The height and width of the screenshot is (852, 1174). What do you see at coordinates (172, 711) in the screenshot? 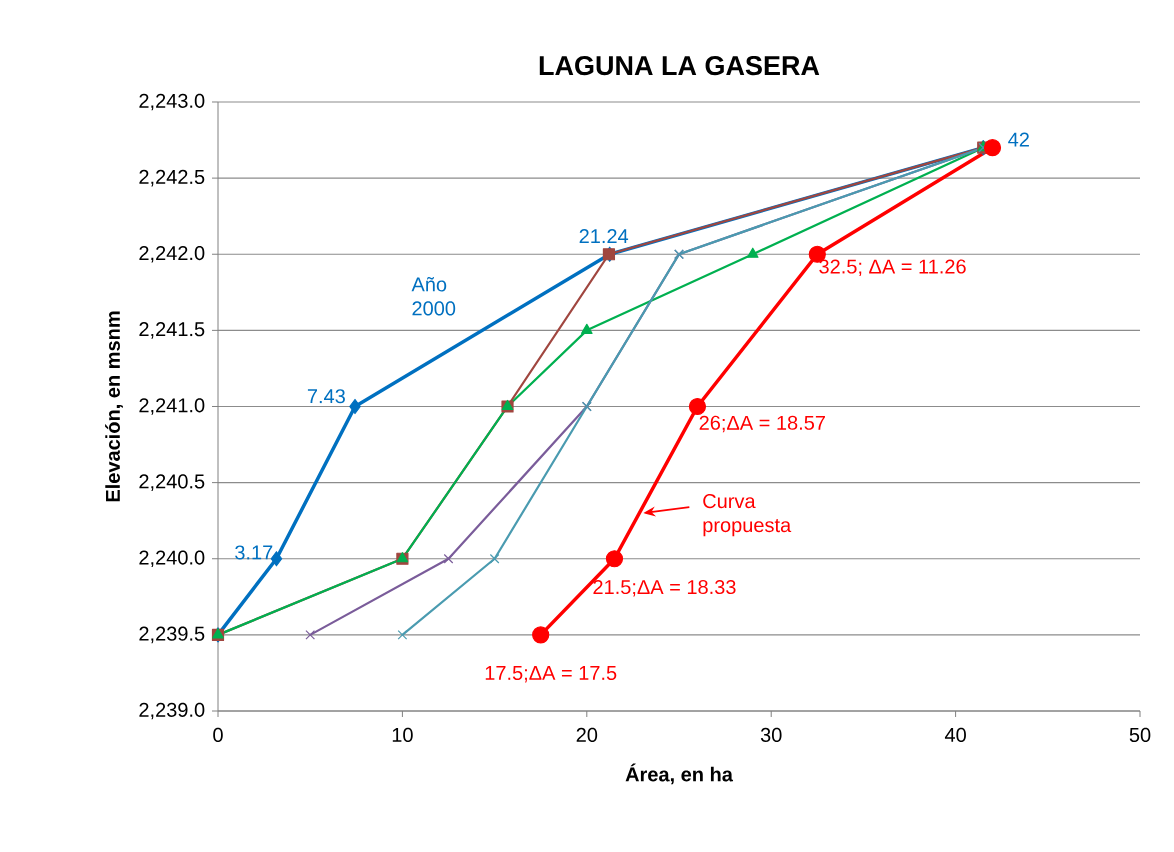
I see `y-tick-label: 2,239.0` at bounding box center [172, 711].